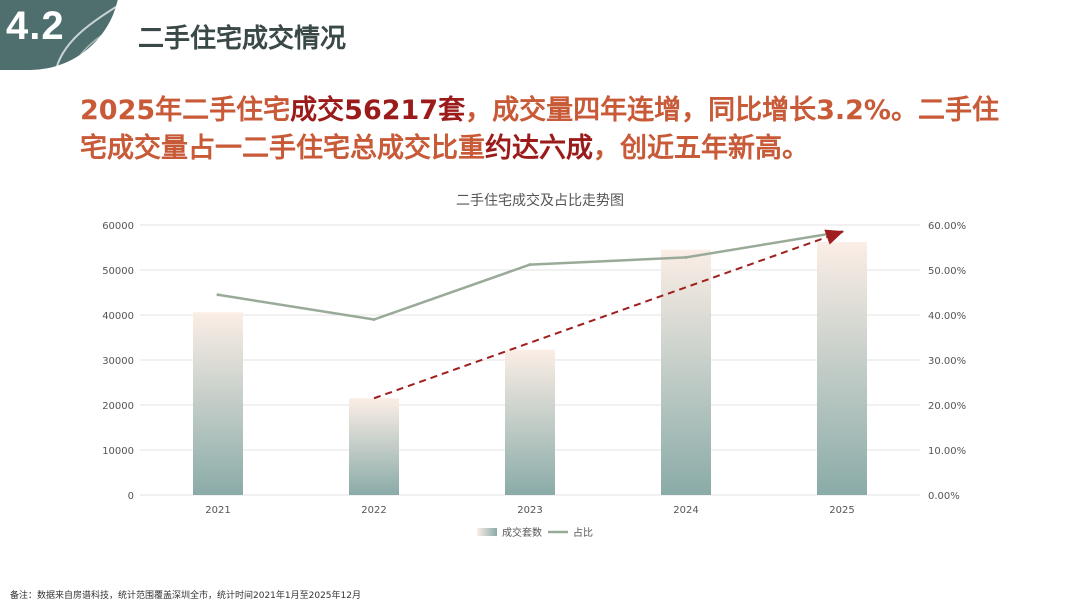 This screenshot has height=608, width=1080. I want to click on legend-line-label: 占比, so click(583, 532).